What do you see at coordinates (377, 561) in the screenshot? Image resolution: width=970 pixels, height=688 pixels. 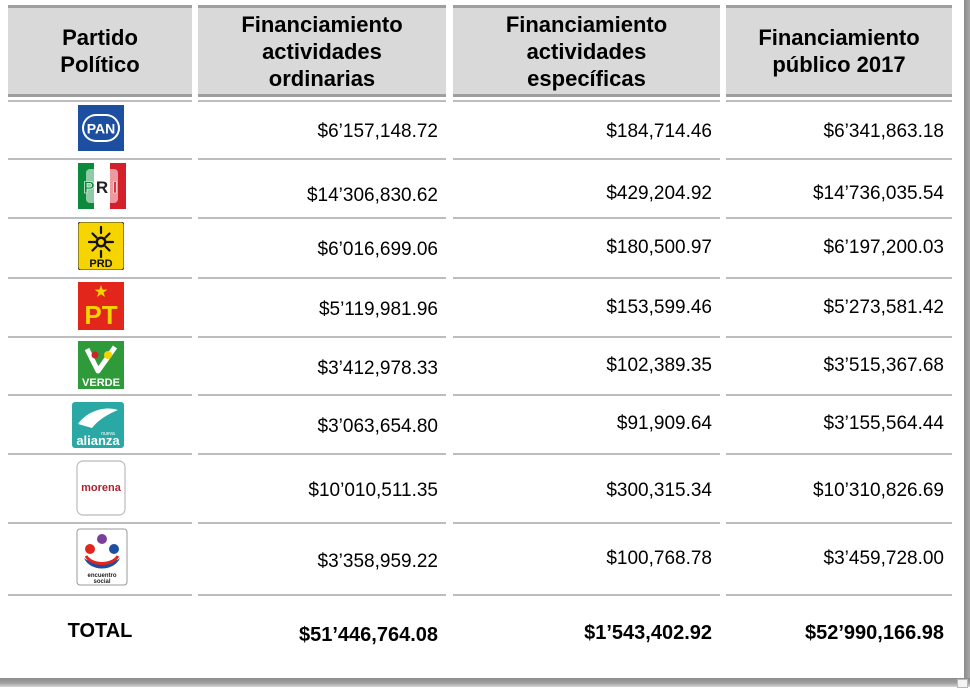 I see `ordinary-amount: $3’358,959.22` at bounding box center [377, 561].